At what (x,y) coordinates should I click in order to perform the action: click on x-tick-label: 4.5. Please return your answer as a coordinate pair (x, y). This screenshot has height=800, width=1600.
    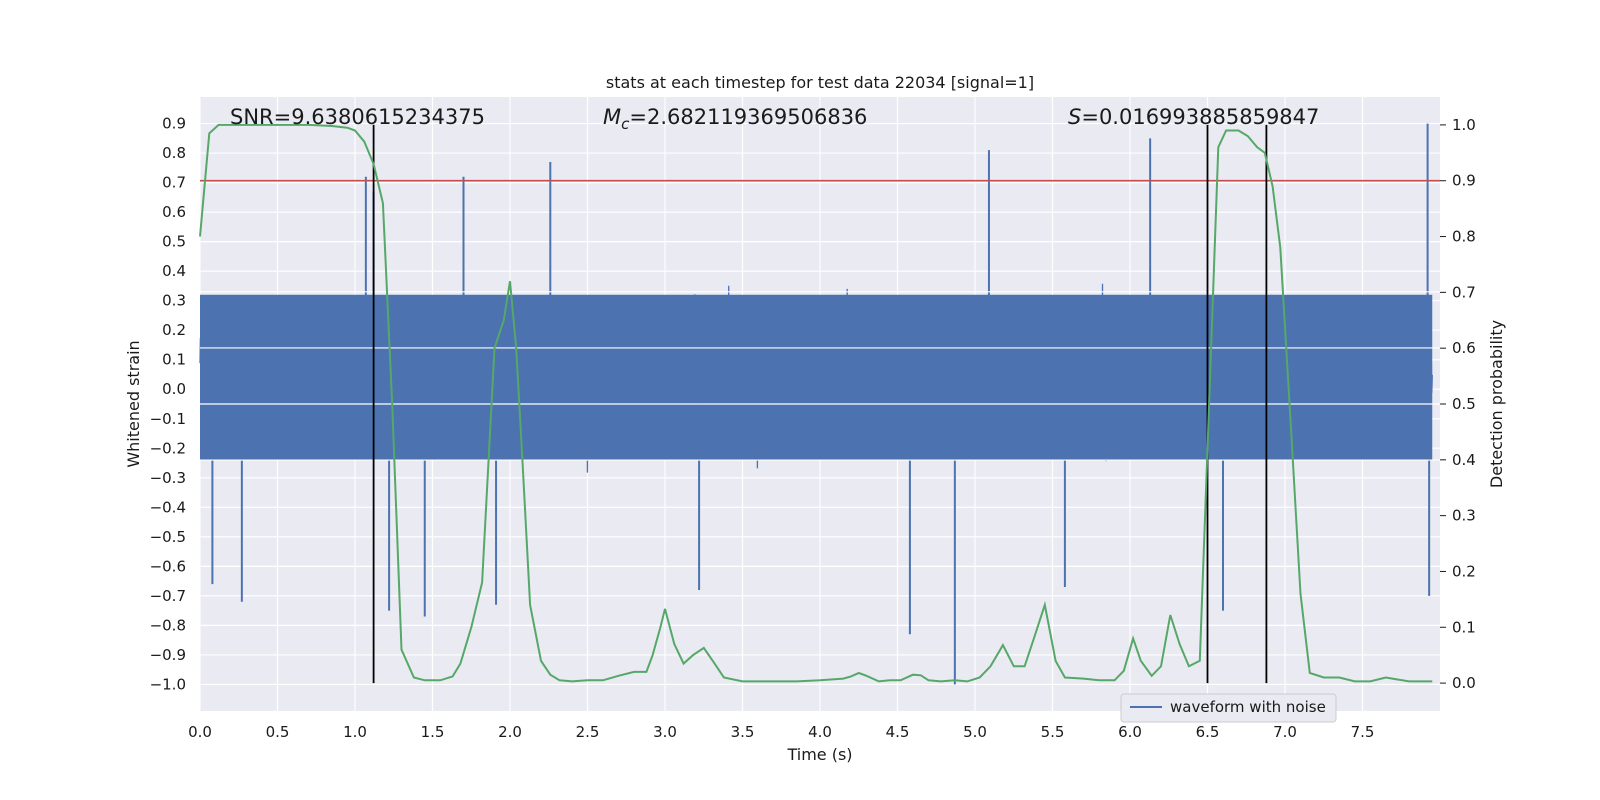
    Looking at the image, I should click on (898, 732).